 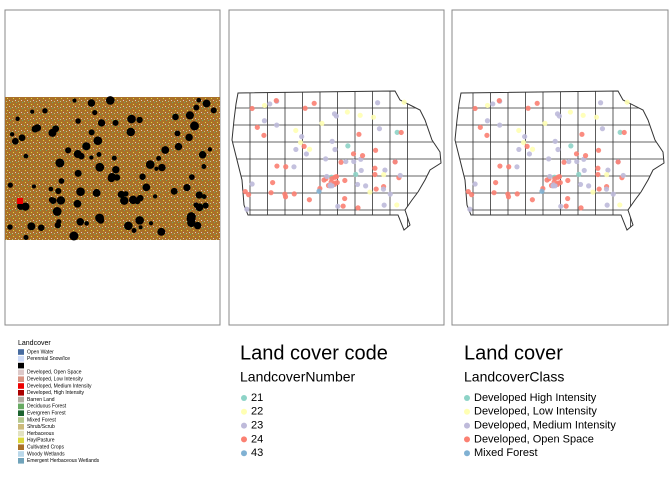 I want to click on legend-title: LandcoverClass, so click(x=514, y=377).